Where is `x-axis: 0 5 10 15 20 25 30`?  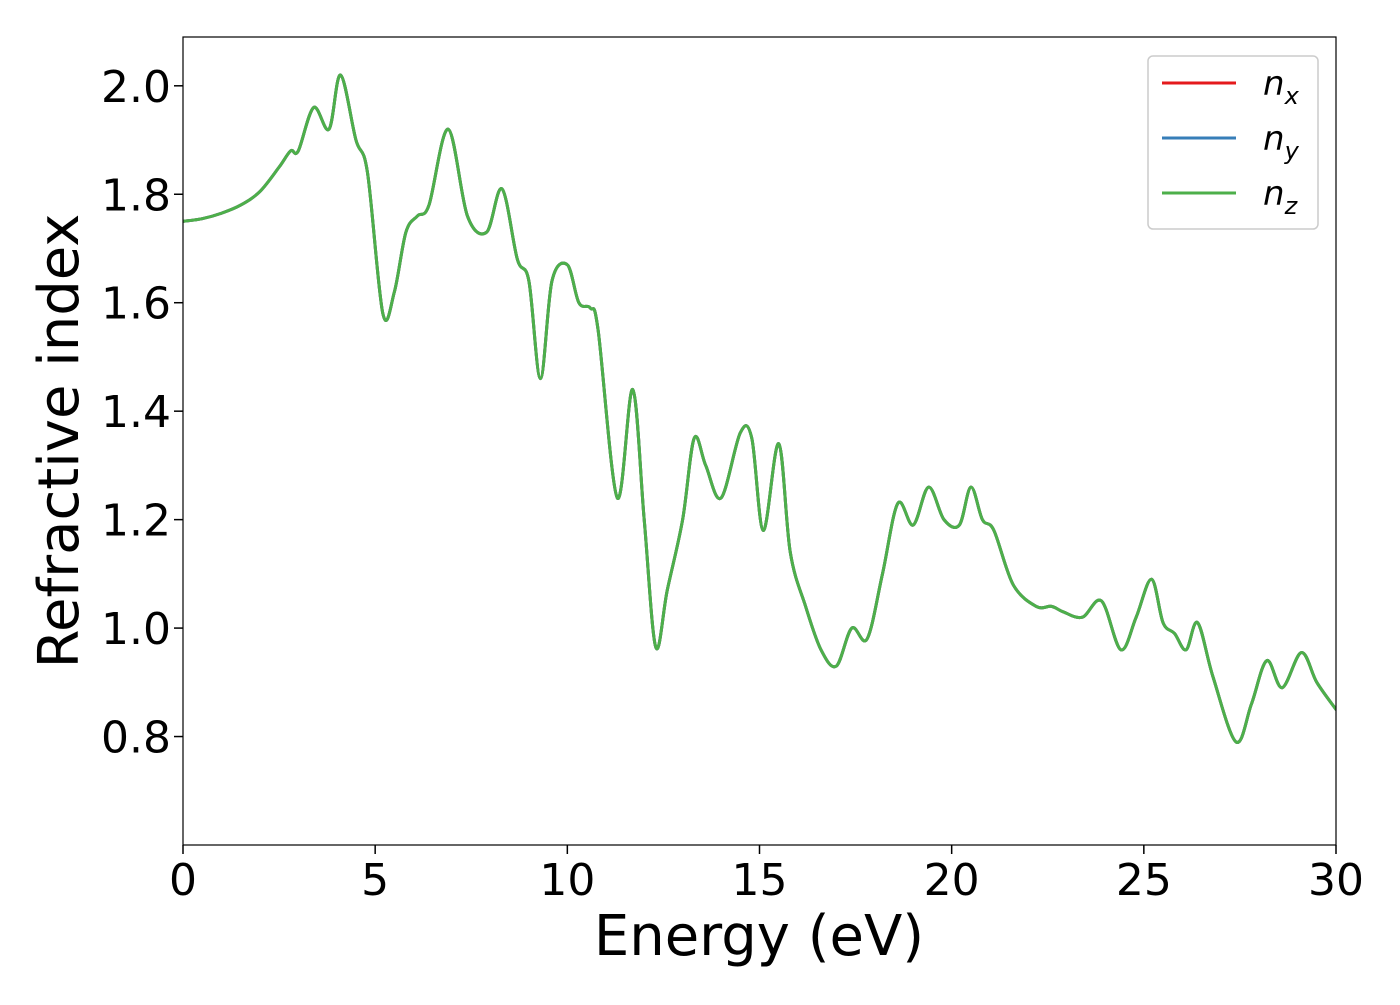
x-axis: 0 5 10 15 20 25 30 is located at coordinates (766, 875).